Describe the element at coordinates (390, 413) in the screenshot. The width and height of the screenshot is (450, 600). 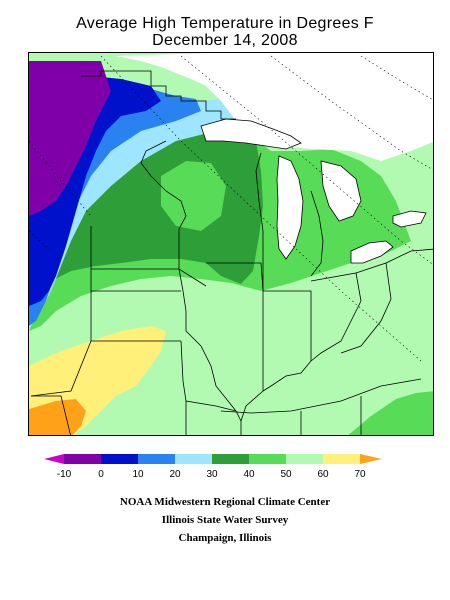
I see `zone-50s-se` at that location.